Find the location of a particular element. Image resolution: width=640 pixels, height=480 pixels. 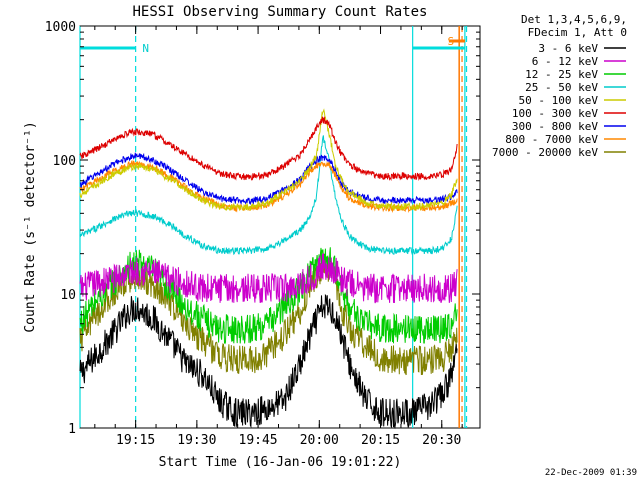

chart-title: HESSI Observing Summary Count Rates is located at coordinates (279, 12).